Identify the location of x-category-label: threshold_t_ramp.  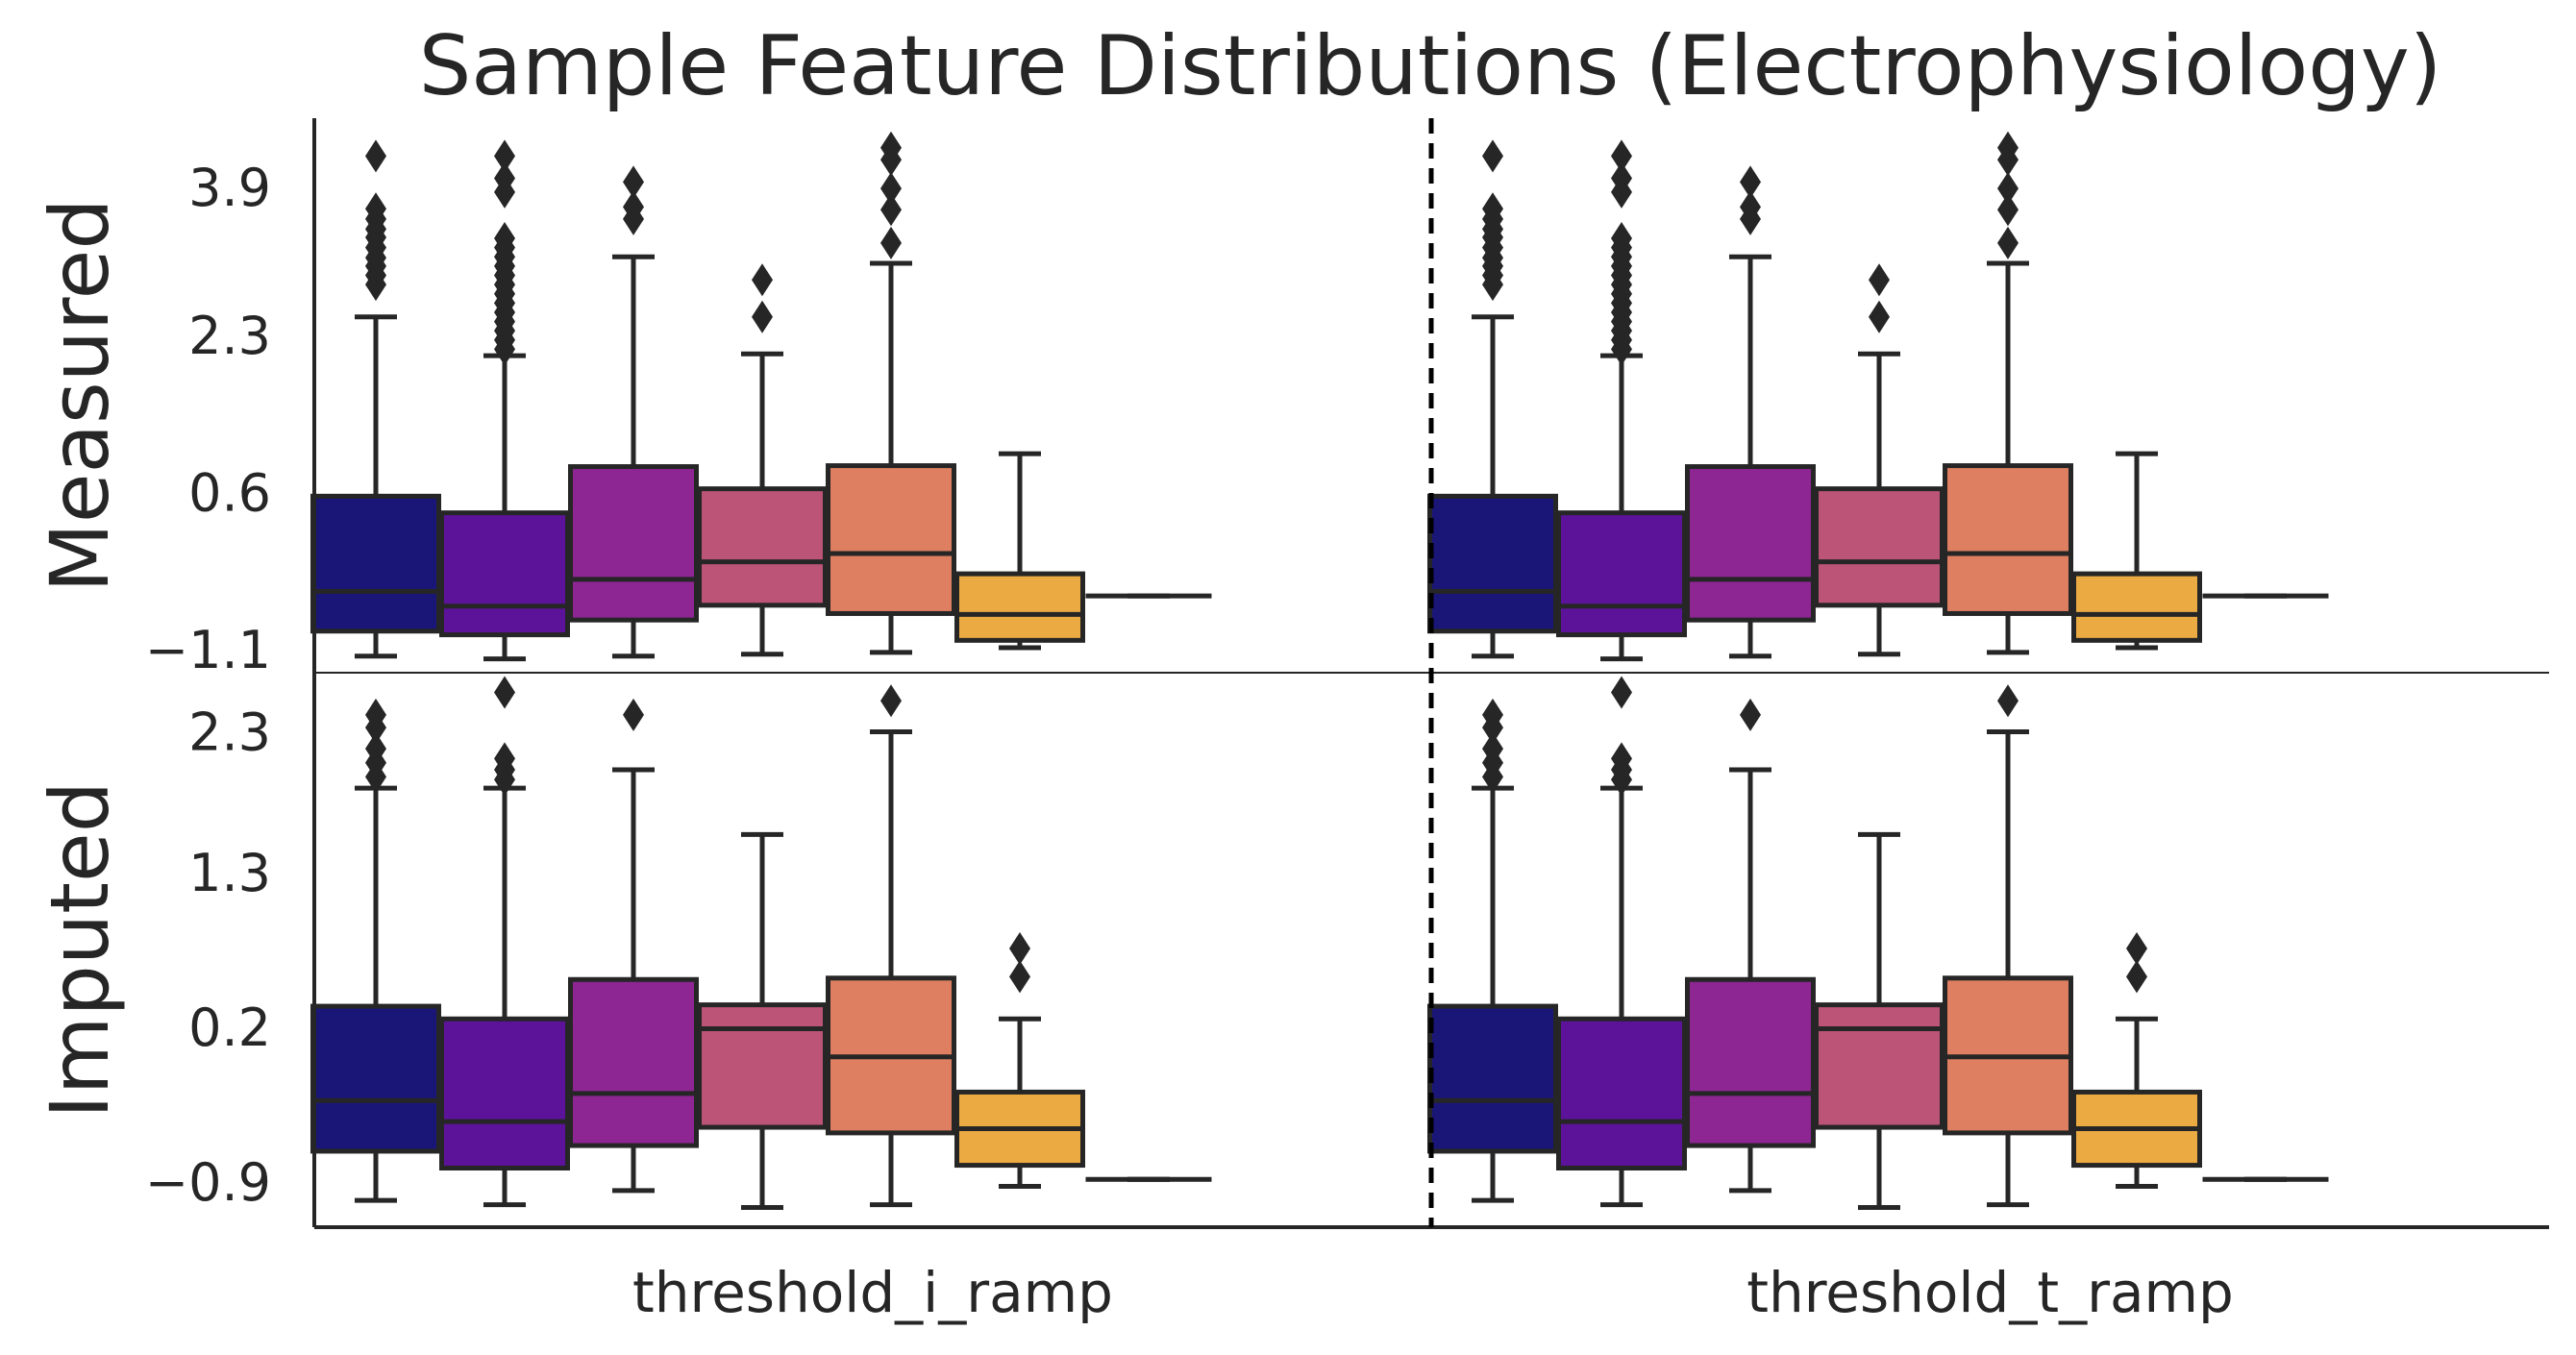
(1990, 1292).